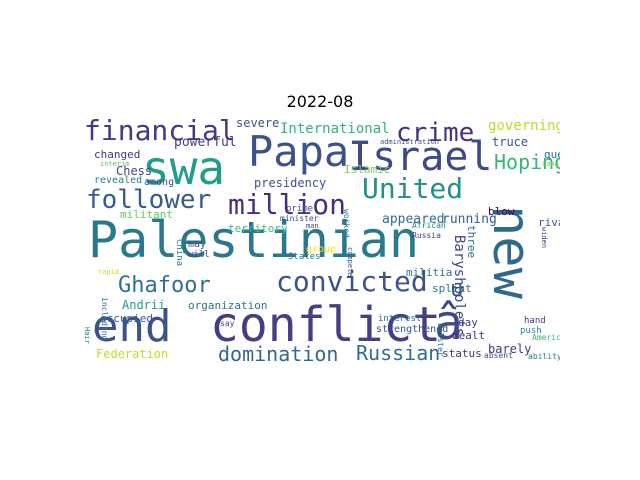 The height and width of the screenshot is (480, 640). I want to click on cloud-word: occupied, so click(126, 318).